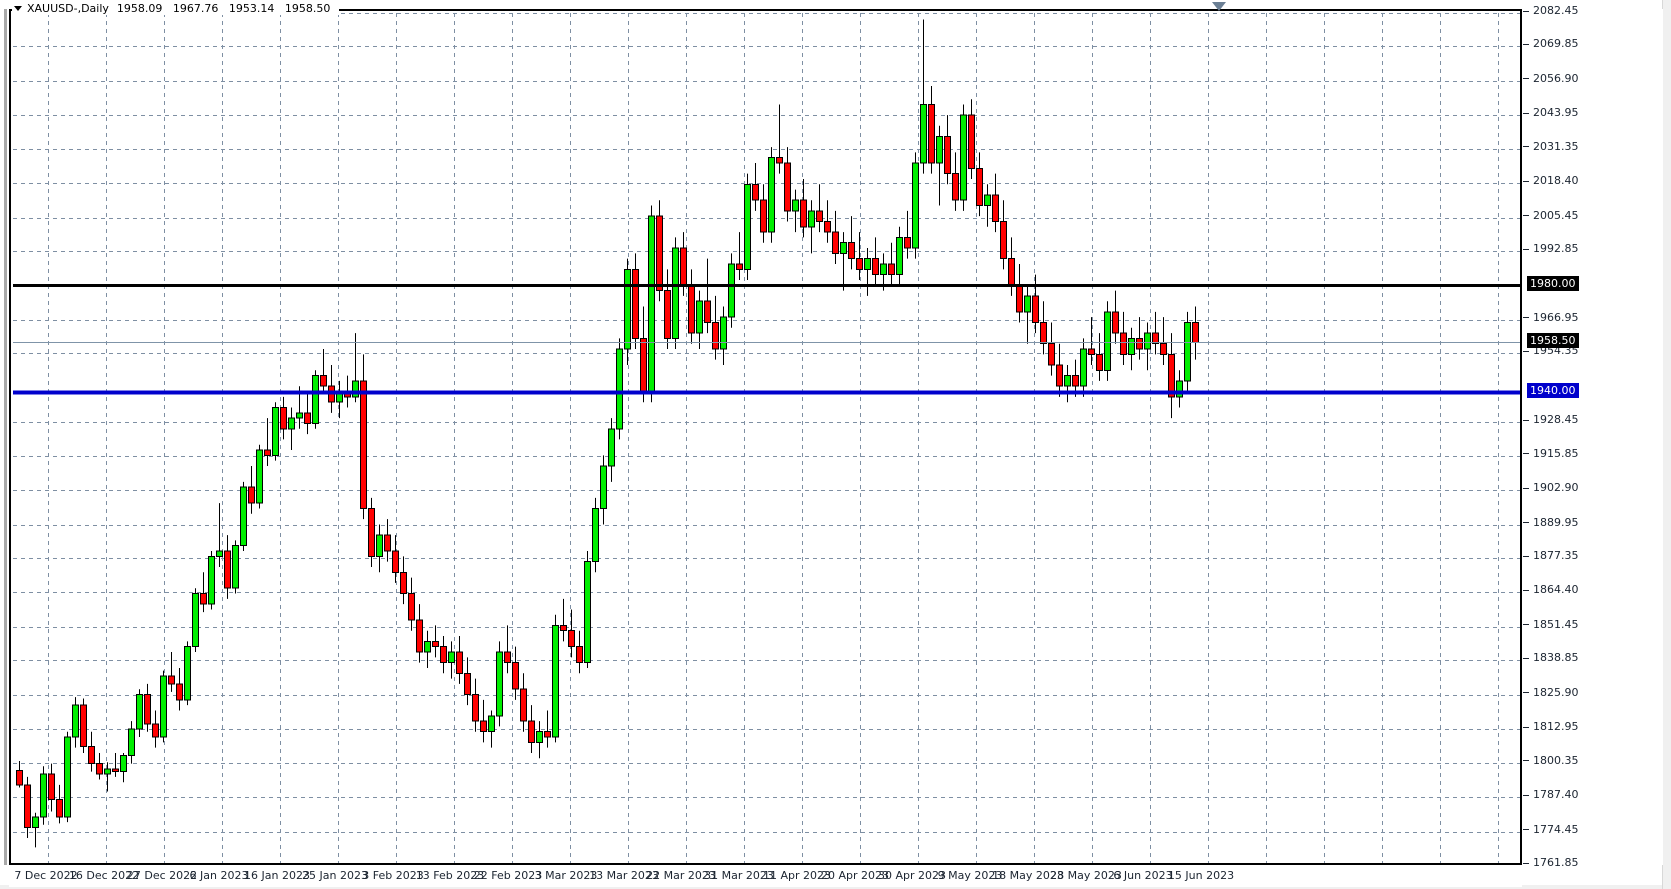  I want to click on date-tick-label: 13 Mar 2023, so click(624, 875).